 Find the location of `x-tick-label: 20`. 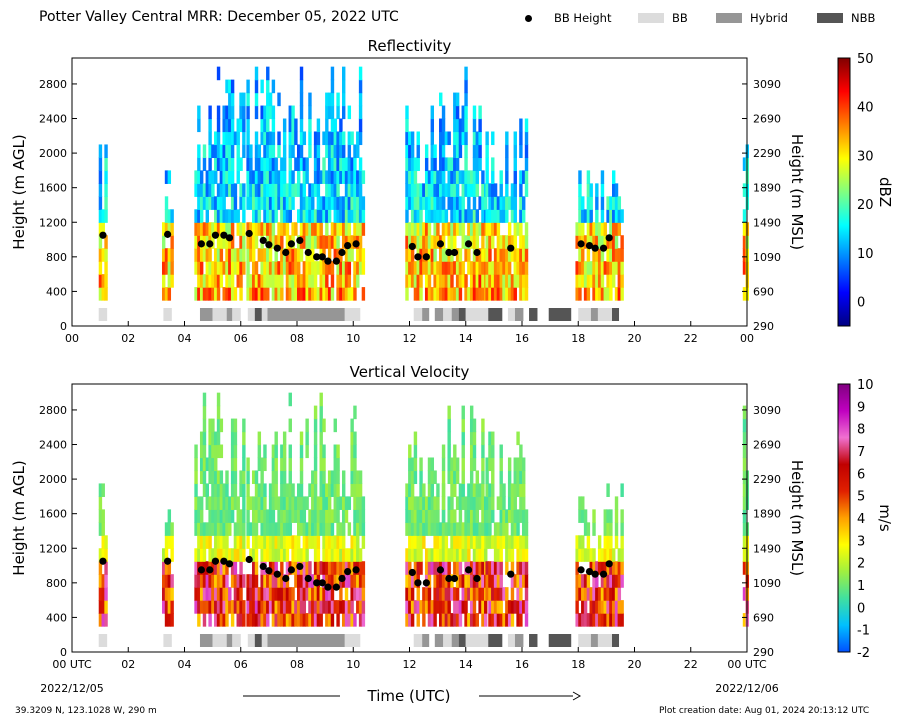

x-tick-label: 20 is located at coordinates (635, 664).